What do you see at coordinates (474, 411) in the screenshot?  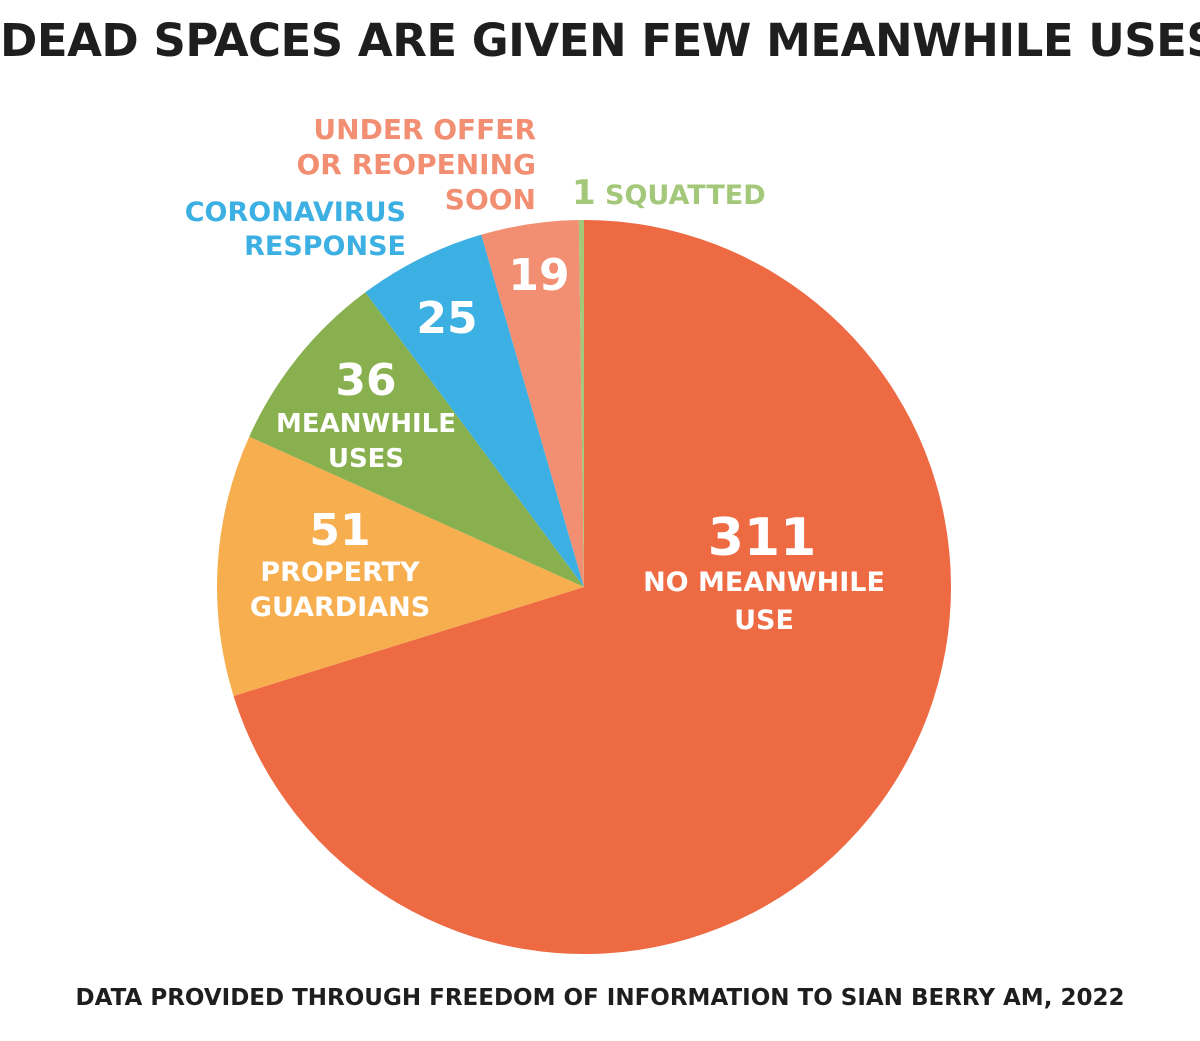 I see `pie-slice-coronavirus-response` at bounding box center [474, 411].